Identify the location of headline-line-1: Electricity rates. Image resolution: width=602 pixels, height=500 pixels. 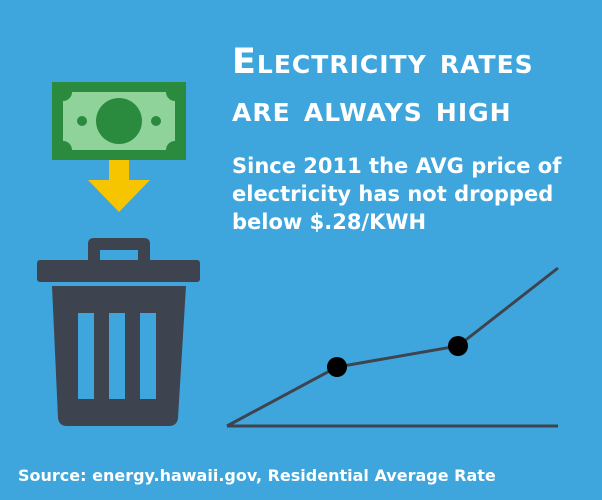
(383, 62).